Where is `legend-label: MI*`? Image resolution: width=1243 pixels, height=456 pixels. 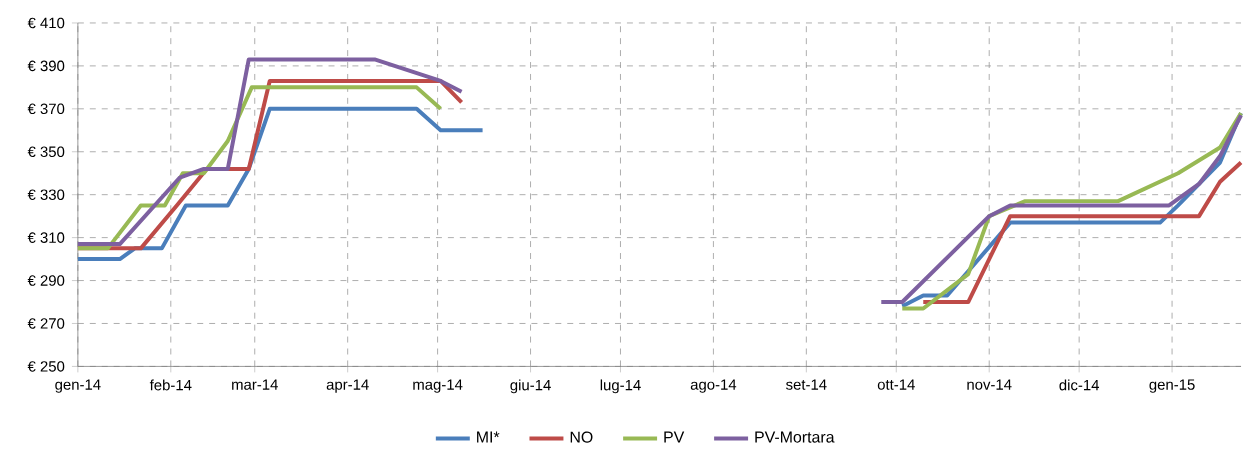 legend-label: MI* is located at coordinates (488, 437).